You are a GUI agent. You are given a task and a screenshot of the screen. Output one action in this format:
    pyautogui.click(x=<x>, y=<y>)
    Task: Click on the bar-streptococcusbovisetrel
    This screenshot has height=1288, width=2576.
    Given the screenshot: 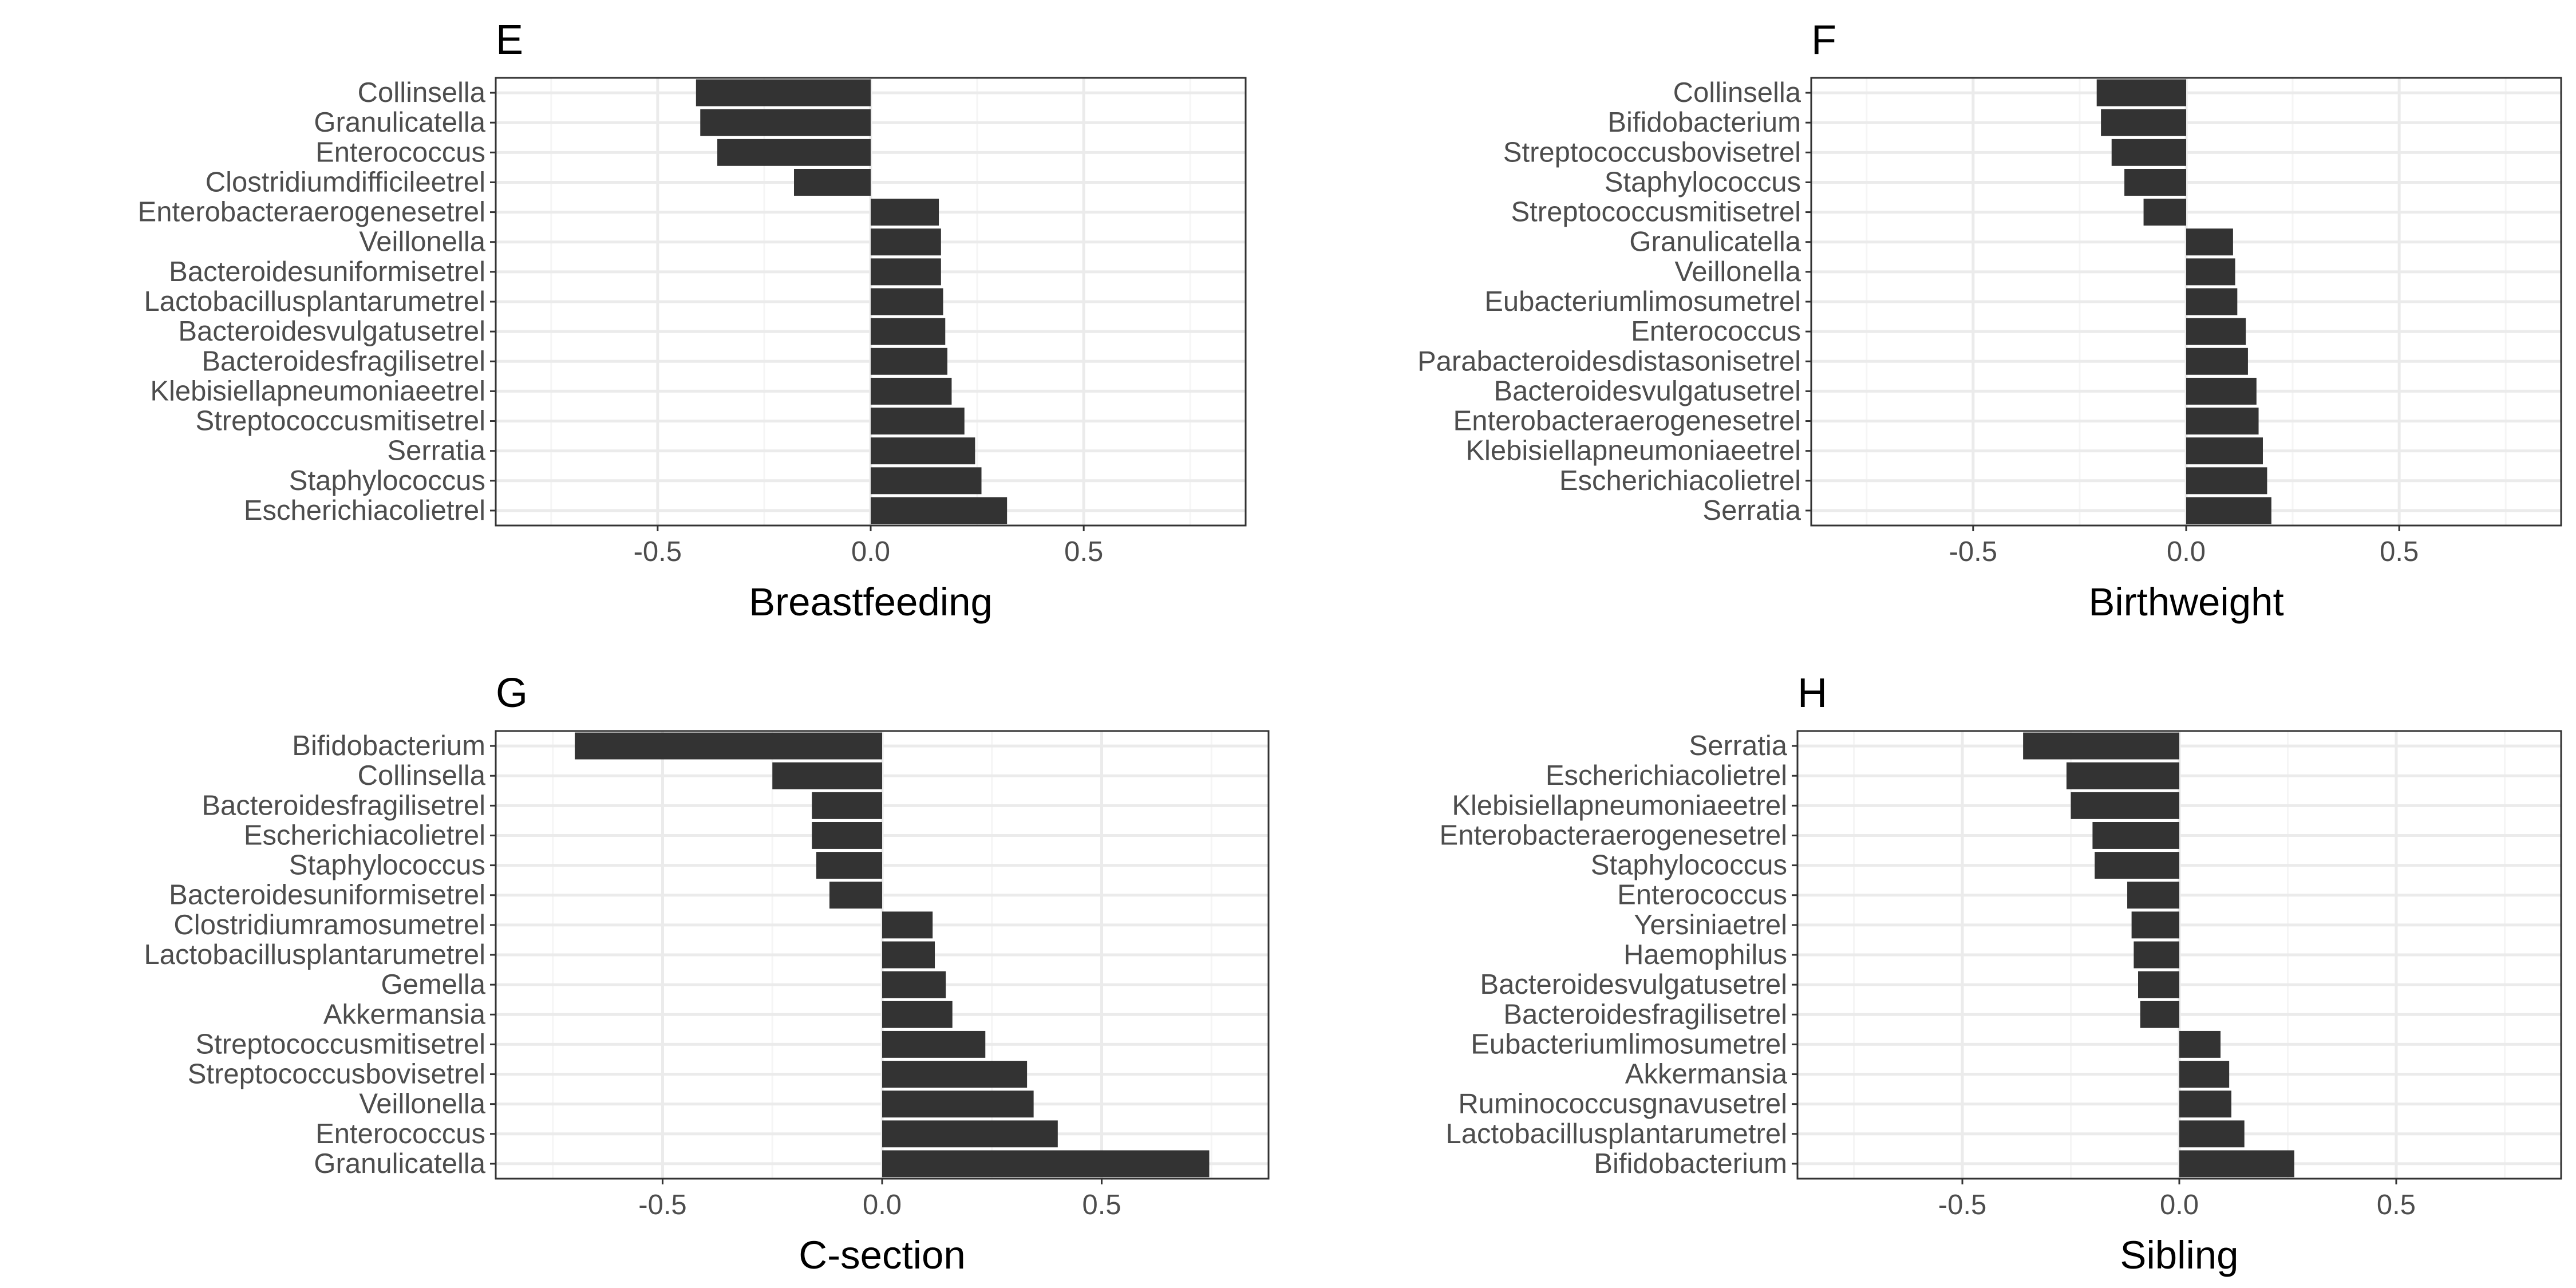 What is the action you would take?
    pyautogui.click(x=2148, y=152)
    